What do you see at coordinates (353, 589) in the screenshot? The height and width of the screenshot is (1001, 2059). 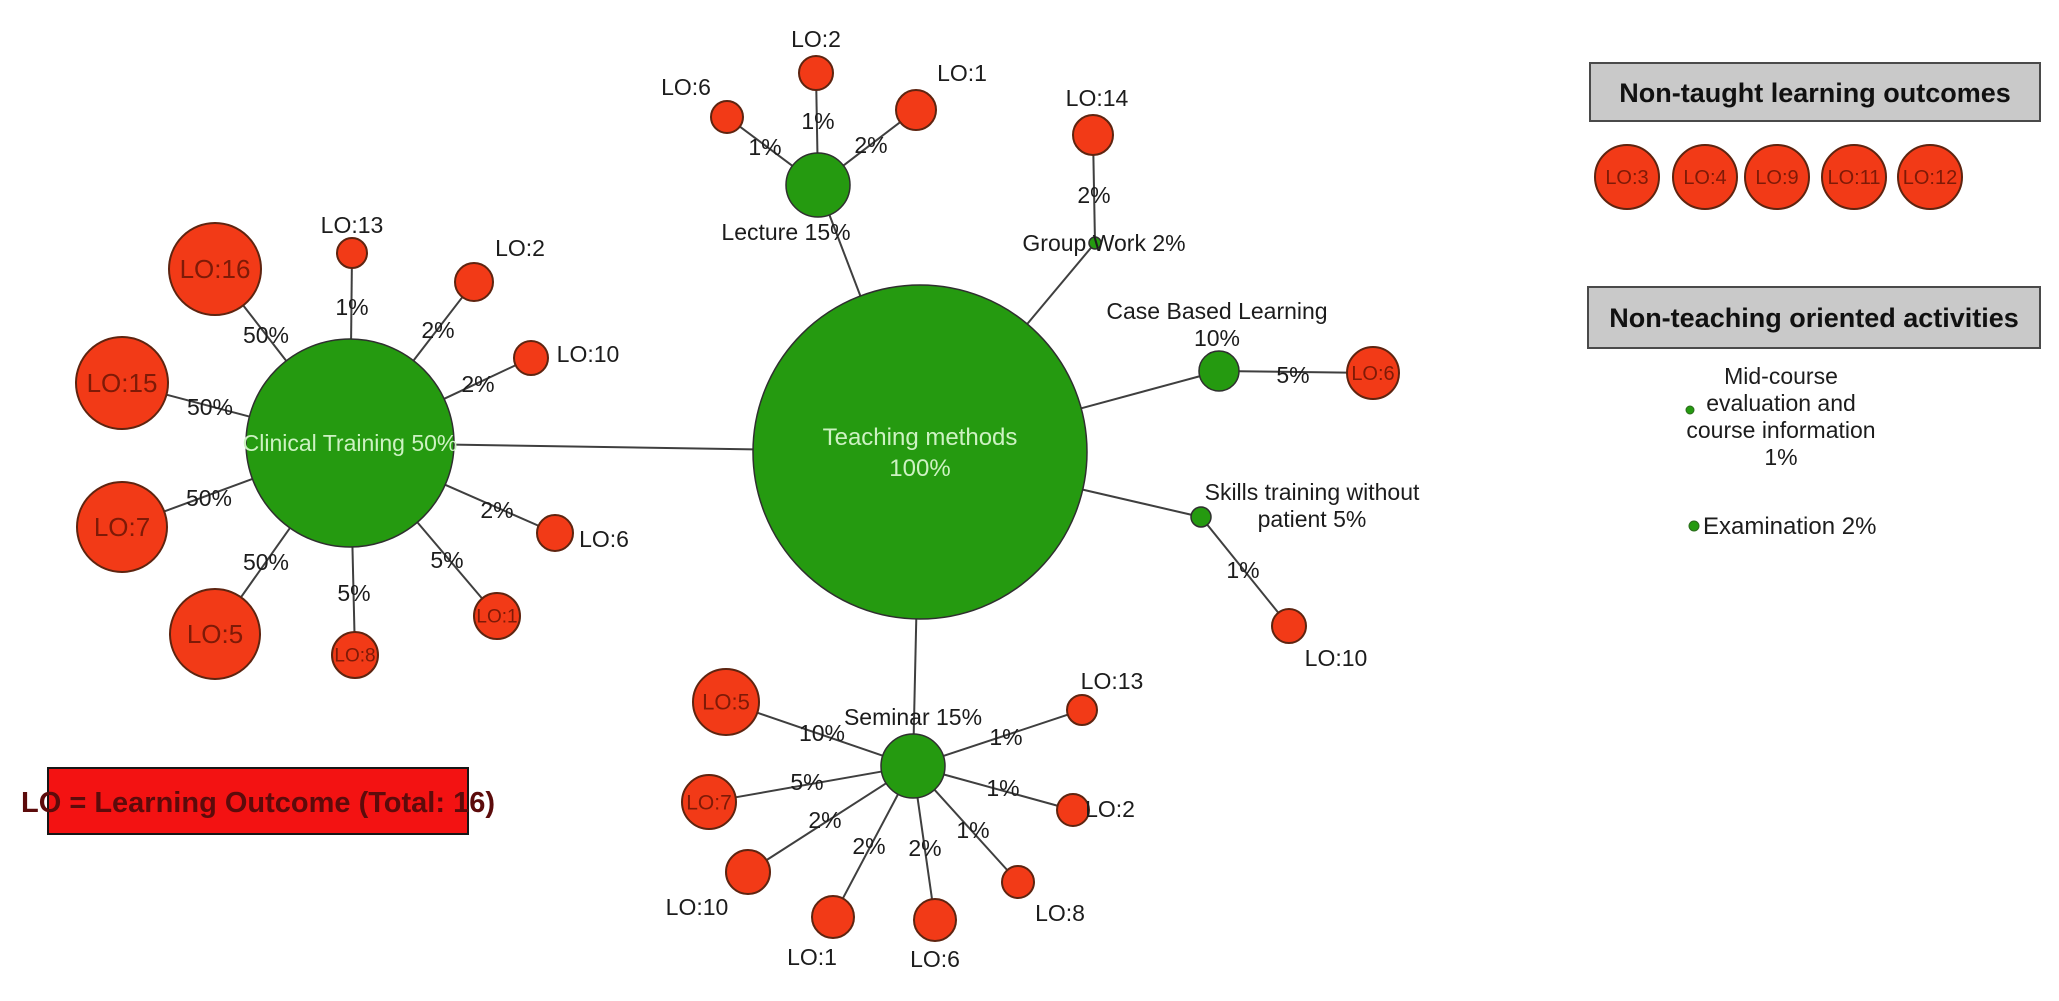 I see `edge-clinical-lo8-clinical` at bounding box center [353, 589].